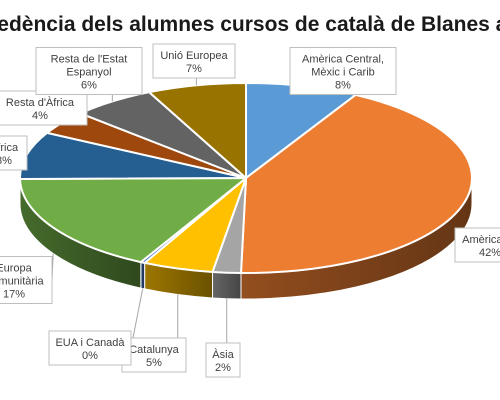 The image size is (500, 400). I want to click on data-label: Resta de l'Estat Espanyol 6%, so click(89, 73).